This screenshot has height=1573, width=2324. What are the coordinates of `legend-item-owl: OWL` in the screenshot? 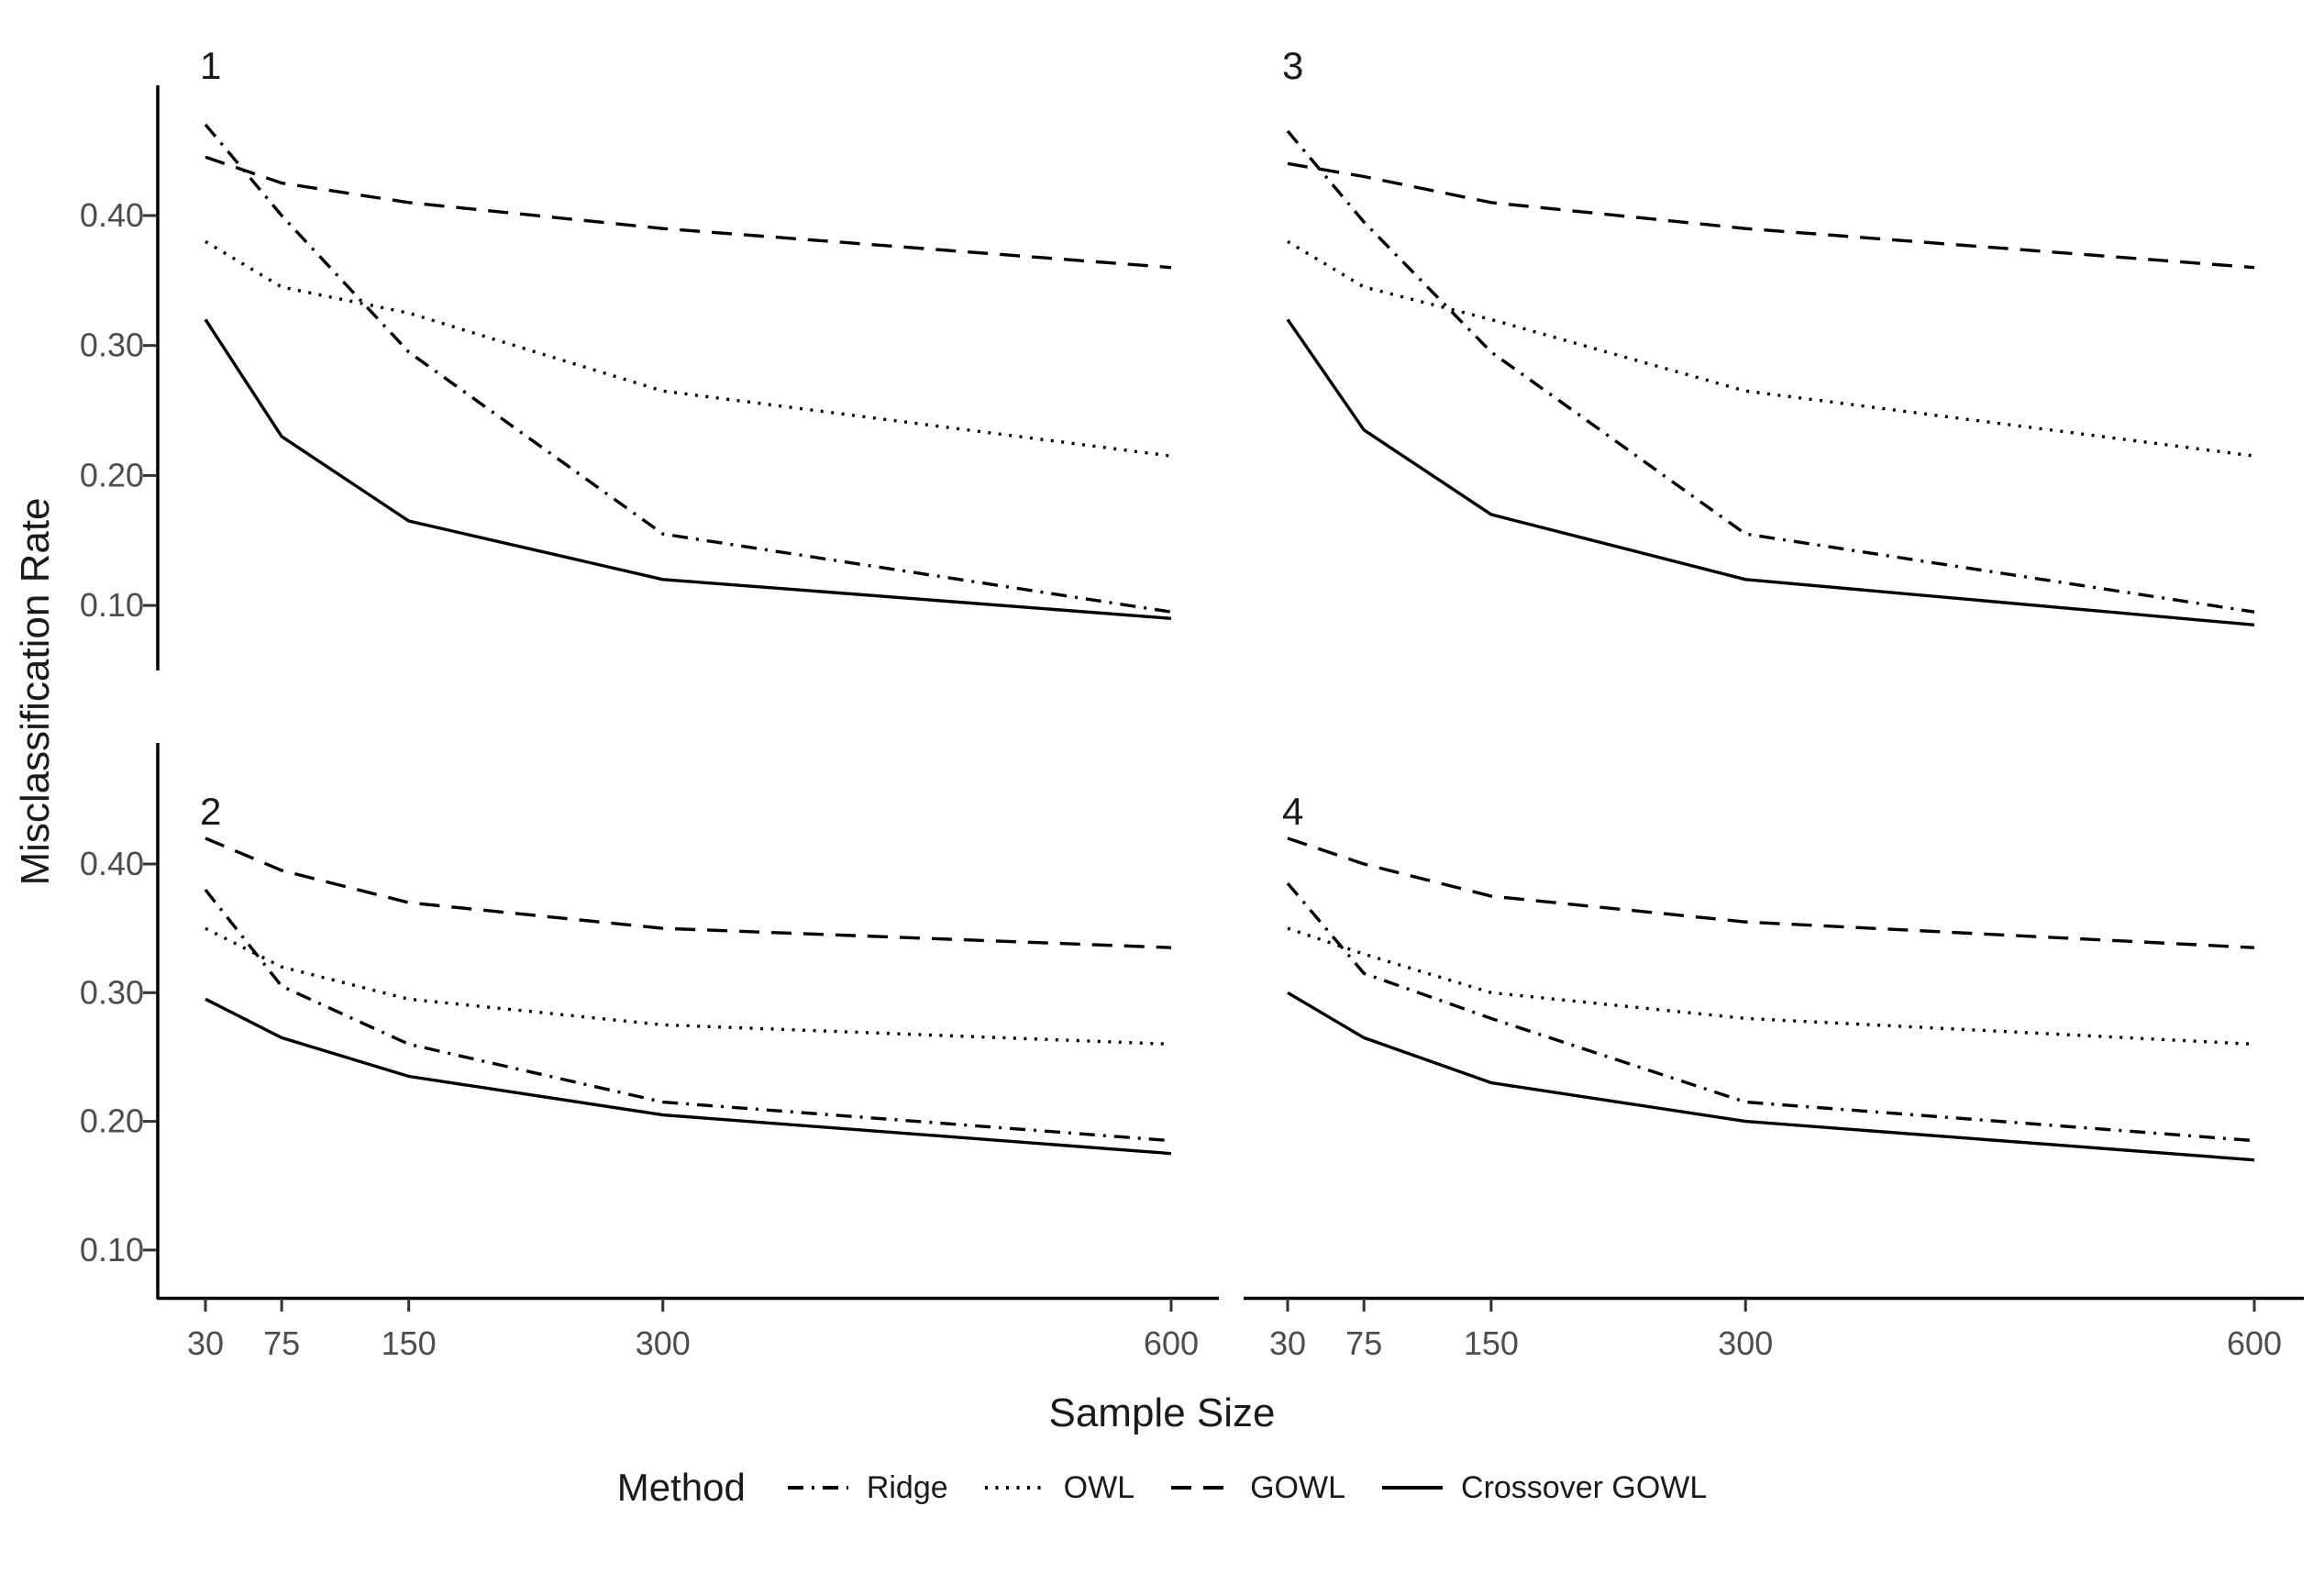 It's located at (1059, 1487).